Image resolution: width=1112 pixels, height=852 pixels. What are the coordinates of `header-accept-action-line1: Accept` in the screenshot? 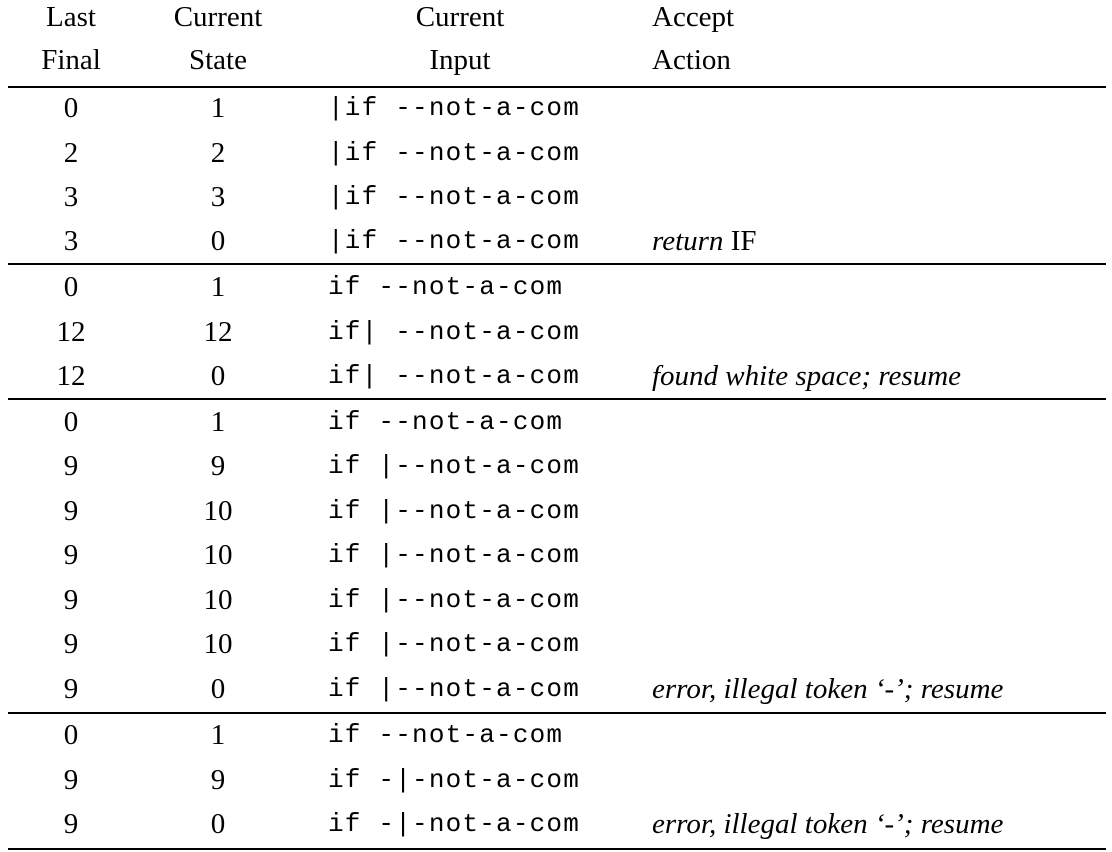 It's located at (693, 17).